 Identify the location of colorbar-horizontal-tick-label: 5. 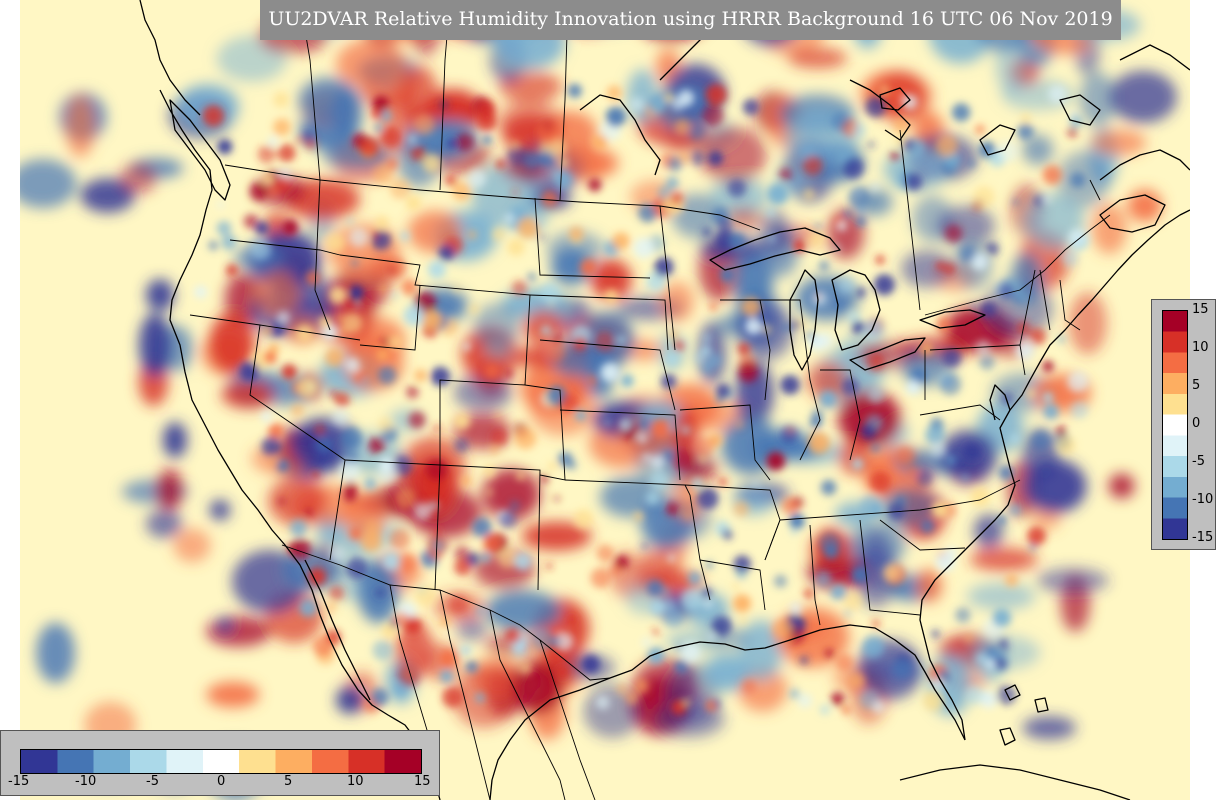
(288, 781).